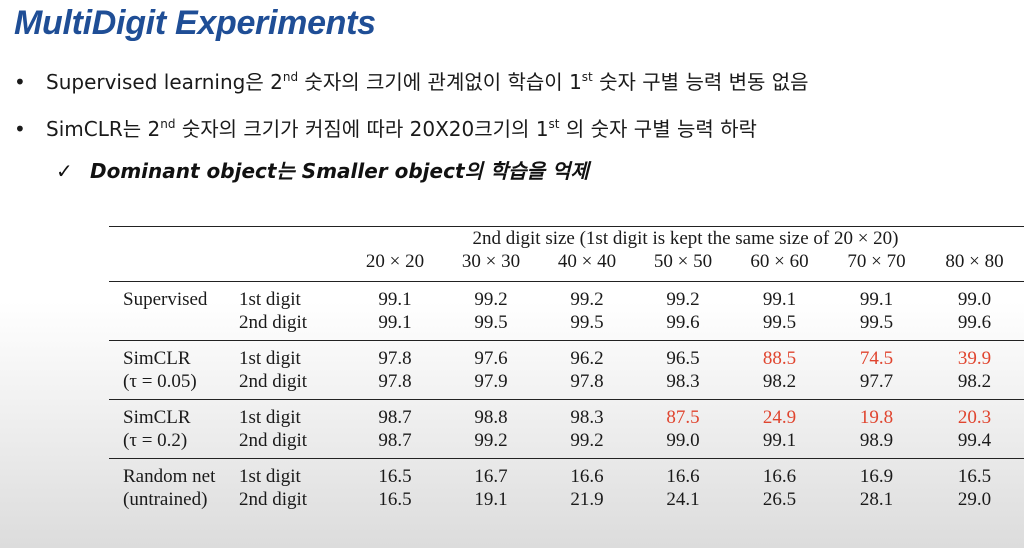 This screenshot has height=548, width=1024. I want to click on table-cell: 39.9, so click(974, 358).